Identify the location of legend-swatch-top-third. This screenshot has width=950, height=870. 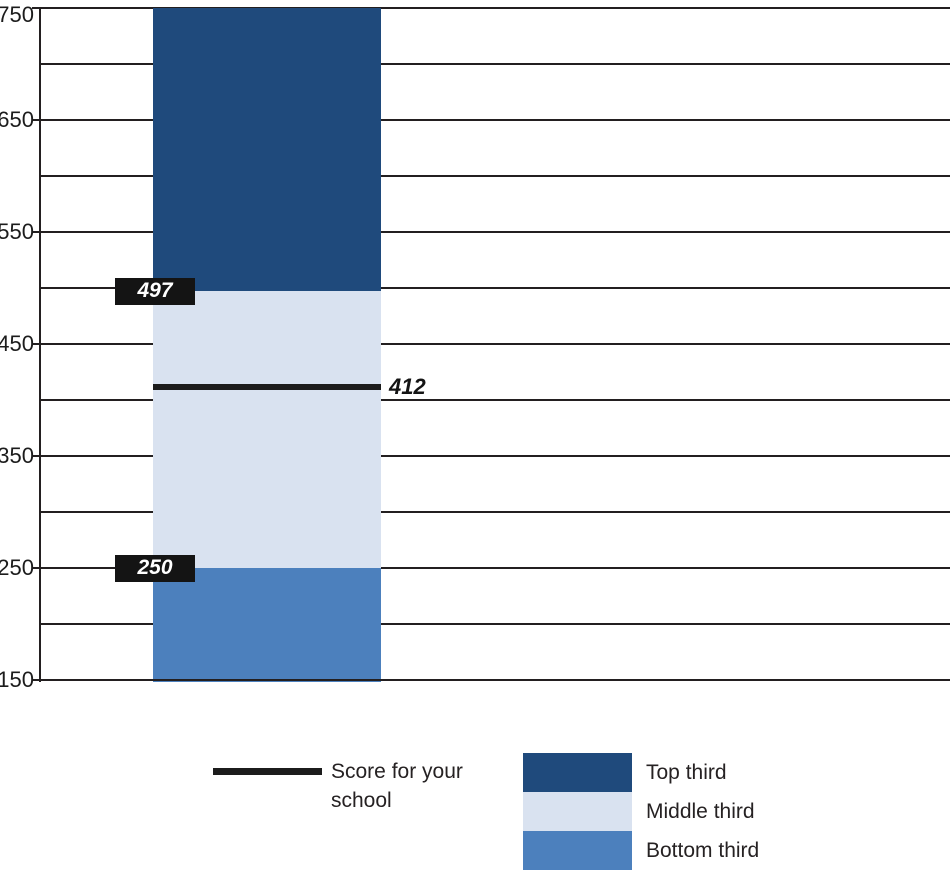
(577, 772).